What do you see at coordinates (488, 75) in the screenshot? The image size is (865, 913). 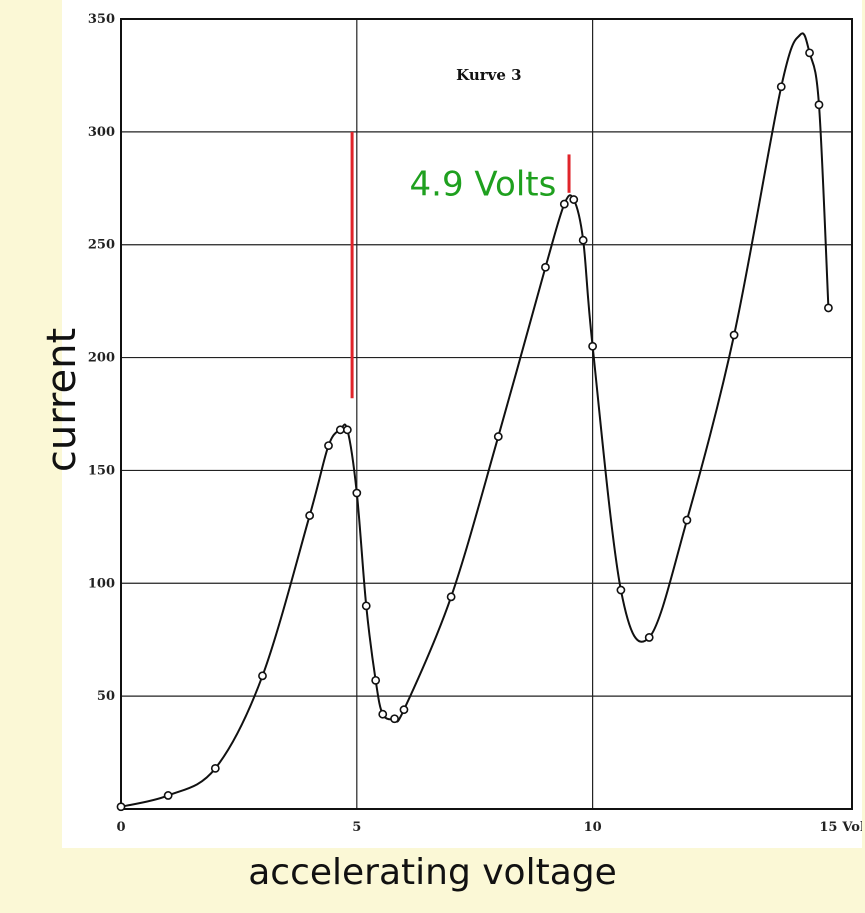 I see `chart-title: Kurve 3` at bounding box center [488, 75].